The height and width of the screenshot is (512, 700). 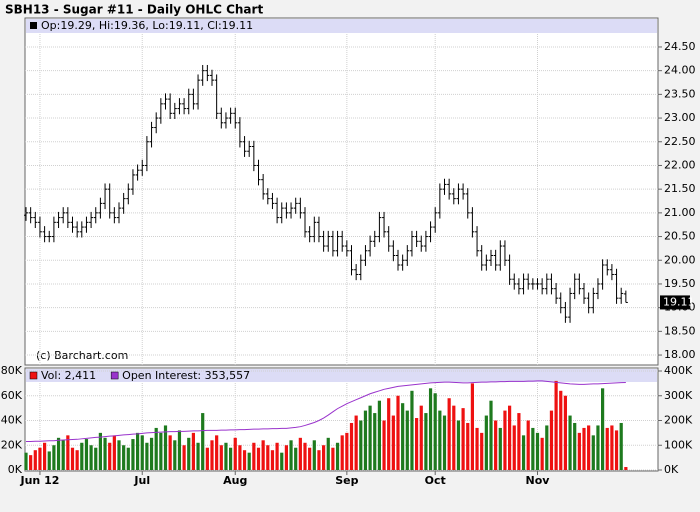 I want to click on chart-title: SBH13 - Sugar #11 - Daily OHLC Chart, so click(x=134, y=10).